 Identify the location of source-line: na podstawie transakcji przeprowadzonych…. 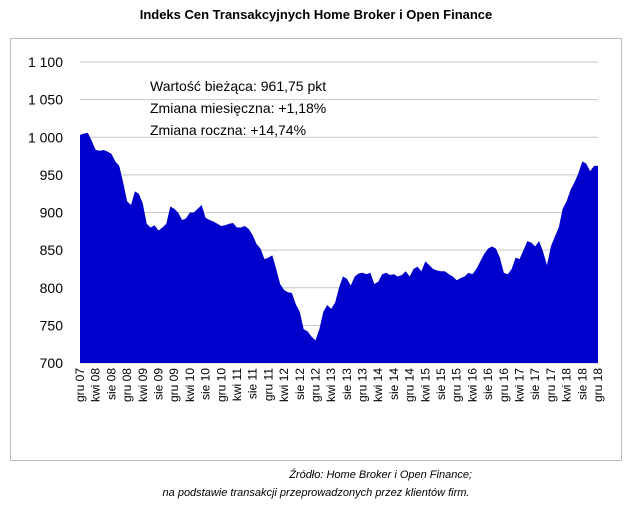
(316, 493).